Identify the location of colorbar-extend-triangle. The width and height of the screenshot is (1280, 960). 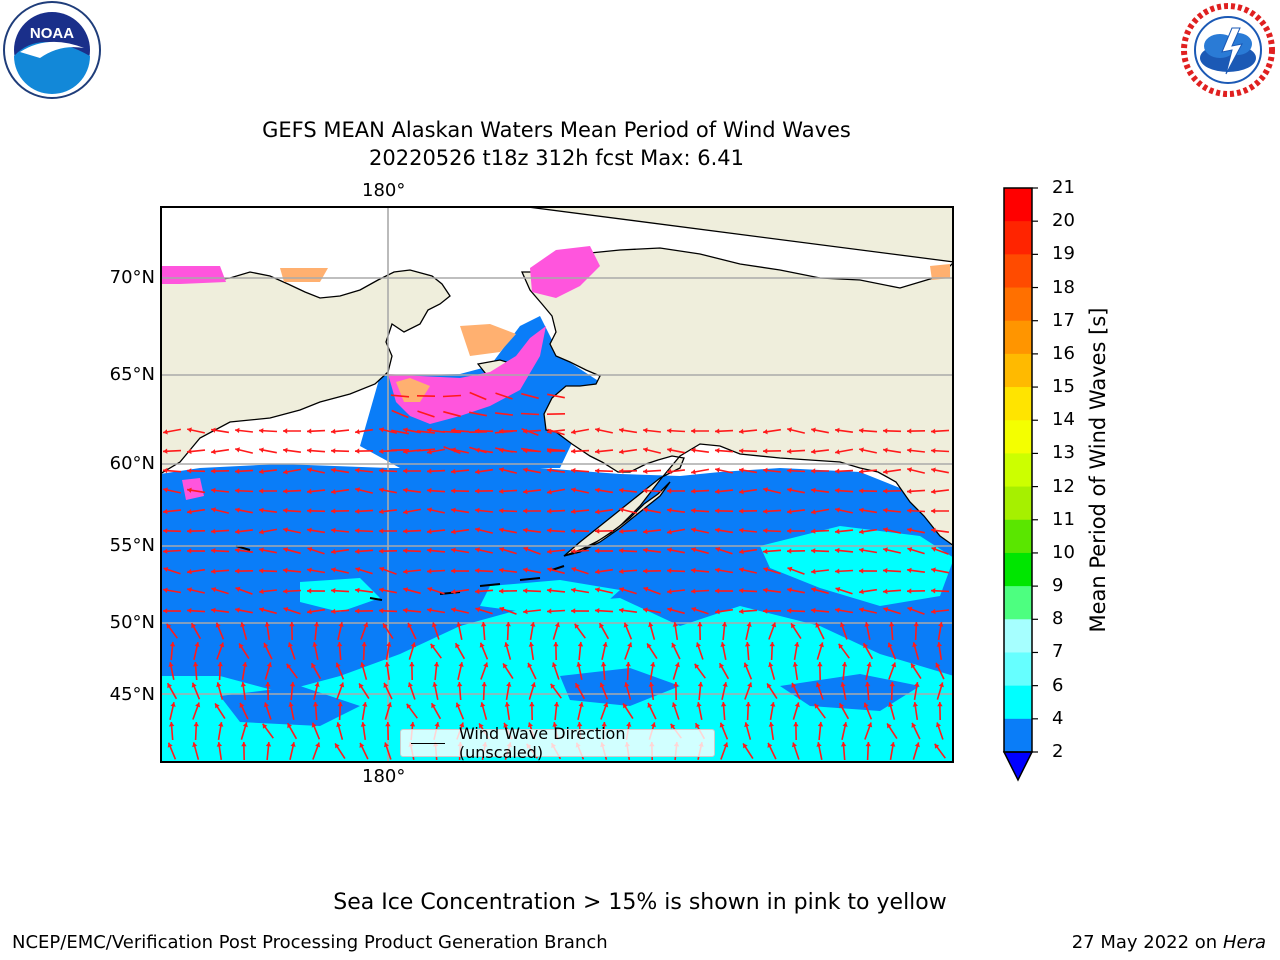
(1018, 766).